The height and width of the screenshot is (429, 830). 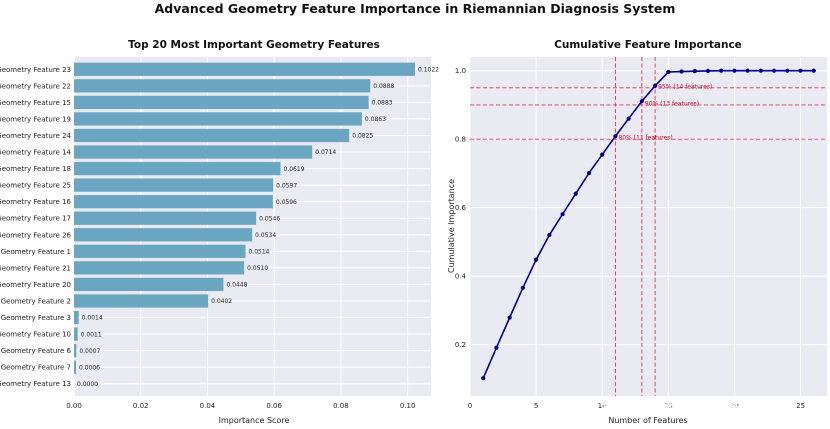 What do you see at coordinates (257, 268) in the screenshot?
I see `bar-value-label: 0.0510` at bounding box center [257, 268].